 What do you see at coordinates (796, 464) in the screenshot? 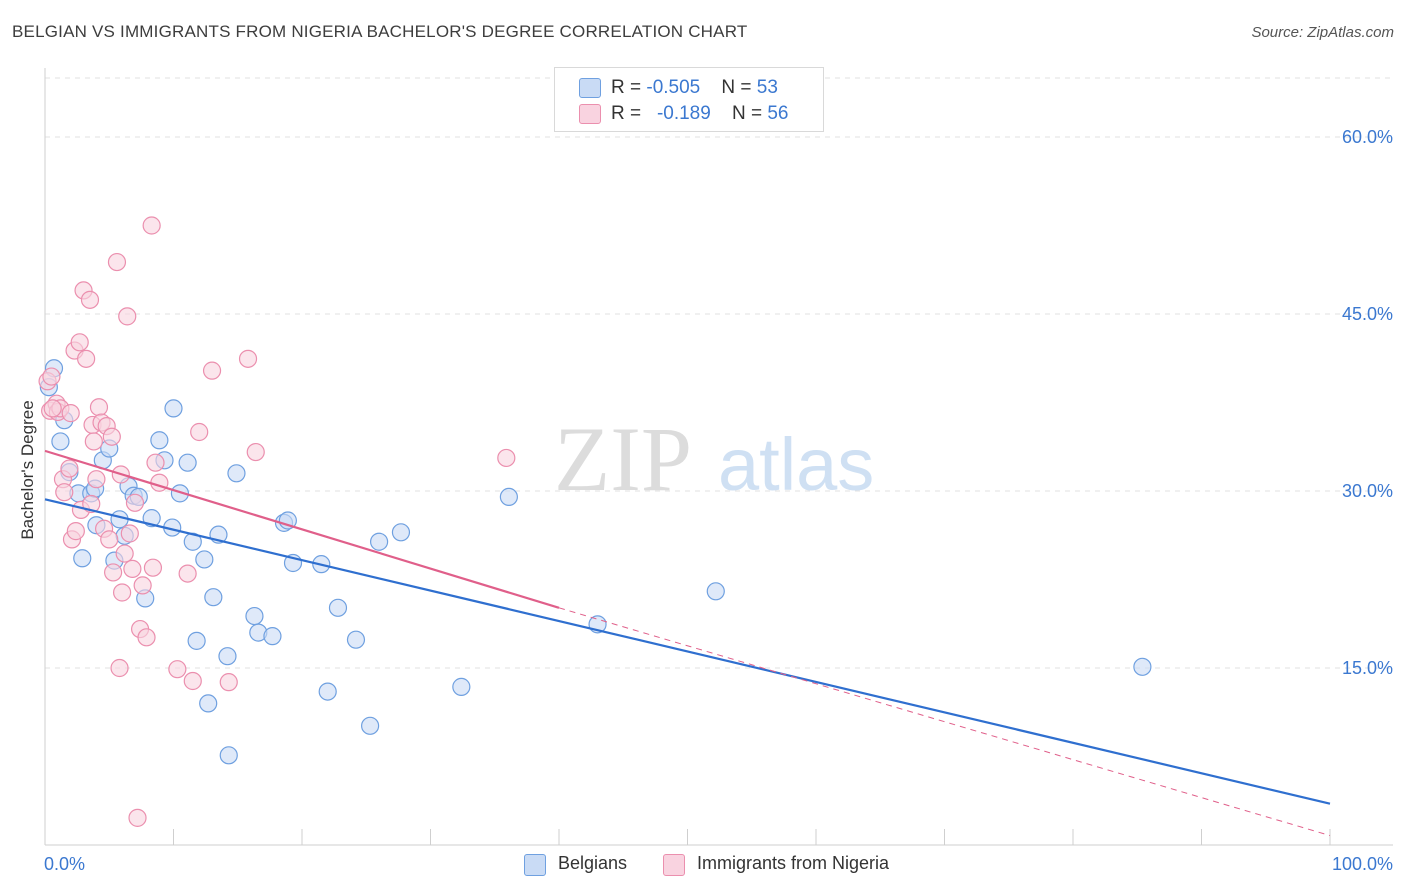
I see `watermark-atlas: atlas` at bounding box center [796, 464].